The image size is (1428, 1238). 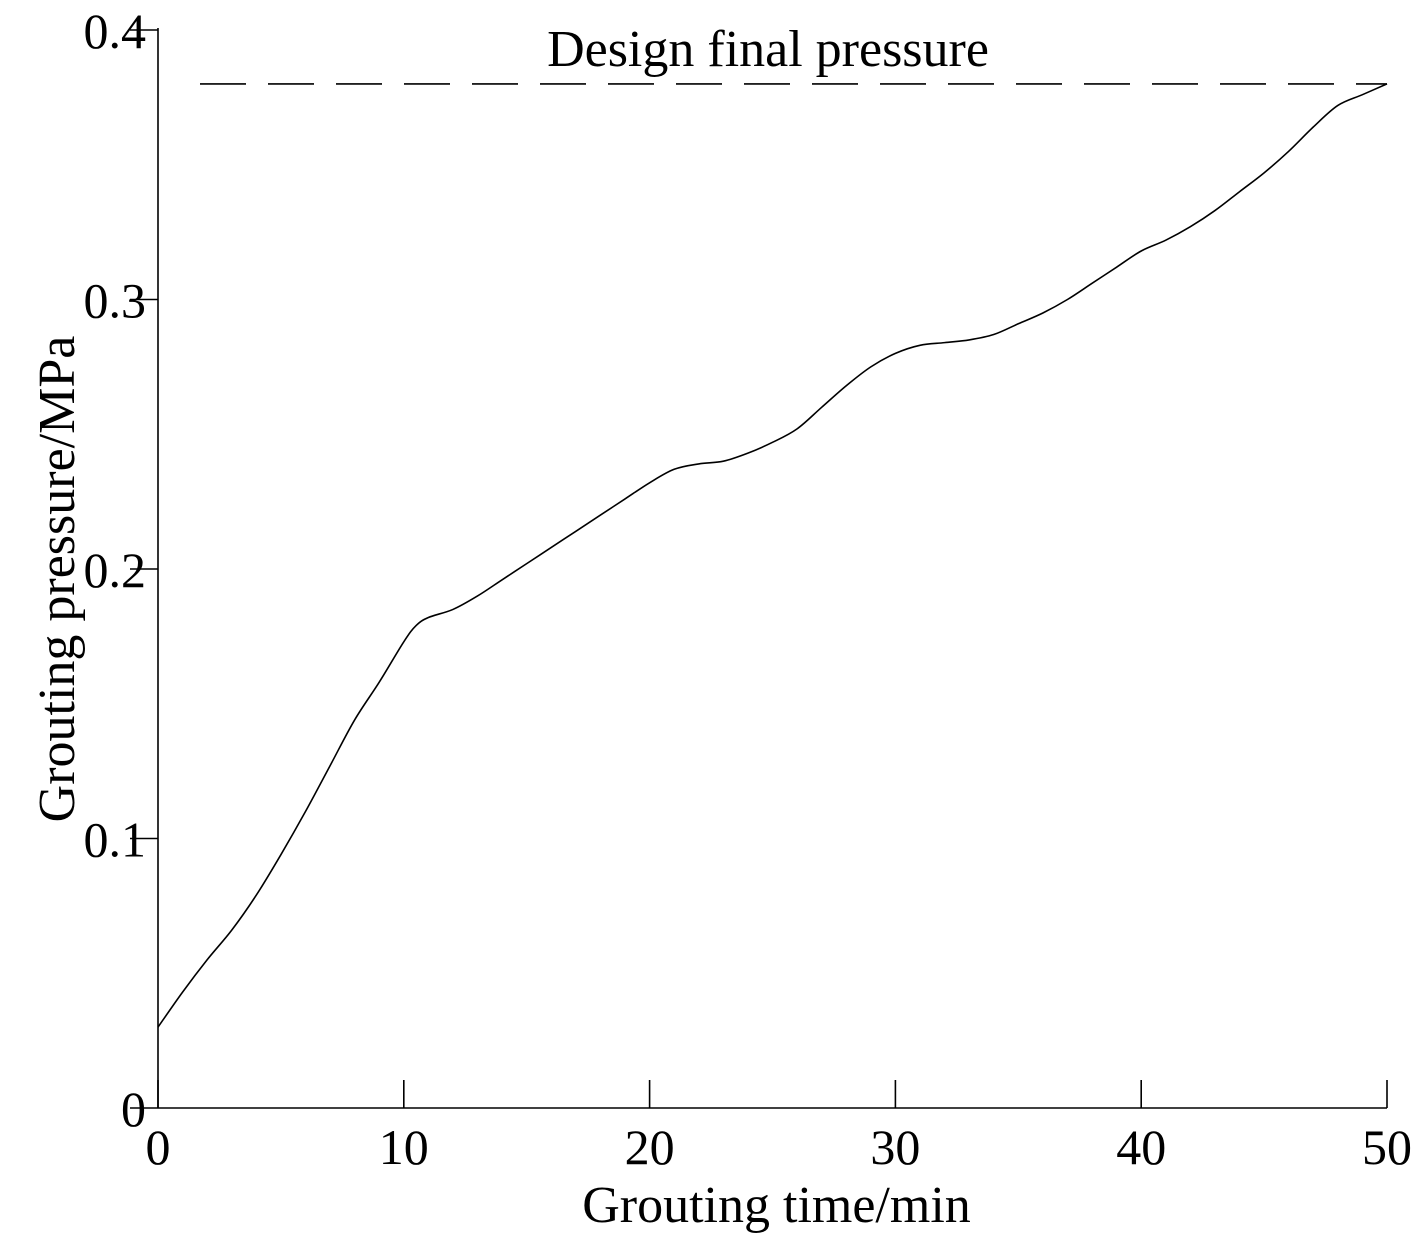 What do you see at coordinates (115, 31) in the screenshot?
I see `y-tick-label-0.4: 0.4` at bounding box center [115, 31].